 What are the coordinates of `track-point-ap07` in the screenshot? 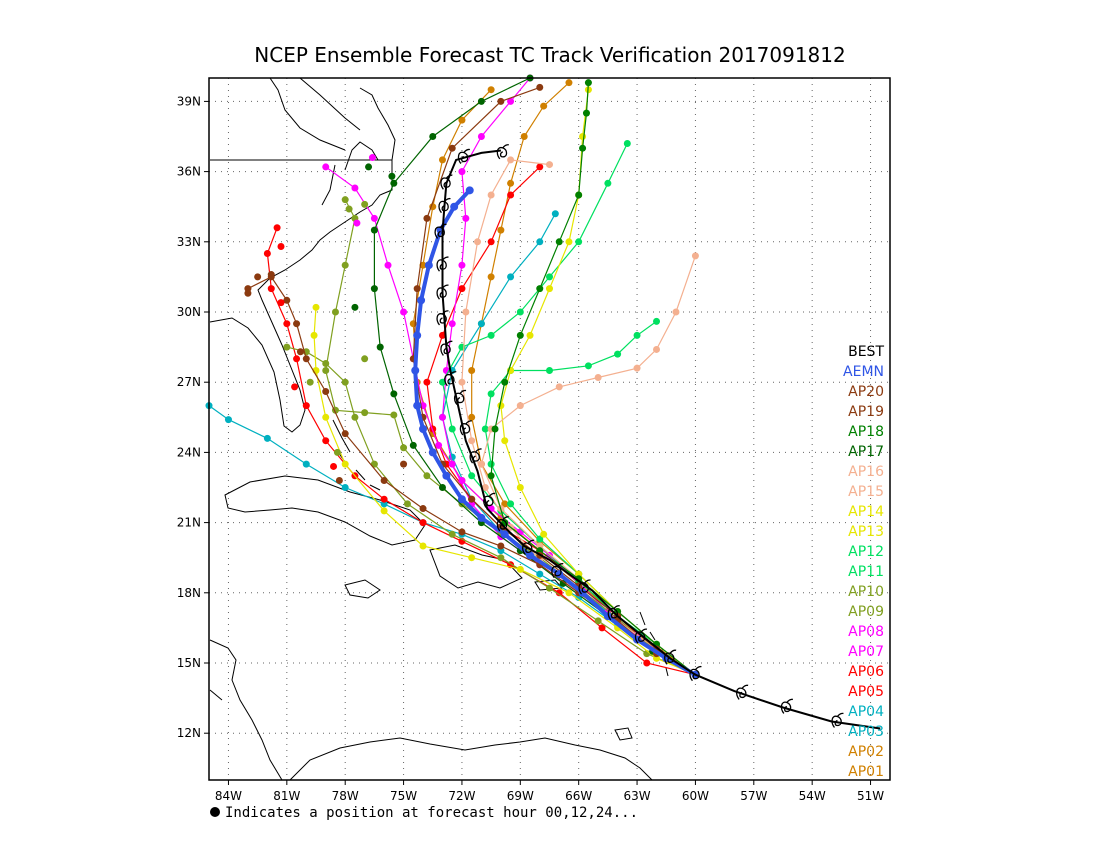 It's located at (442, 417).